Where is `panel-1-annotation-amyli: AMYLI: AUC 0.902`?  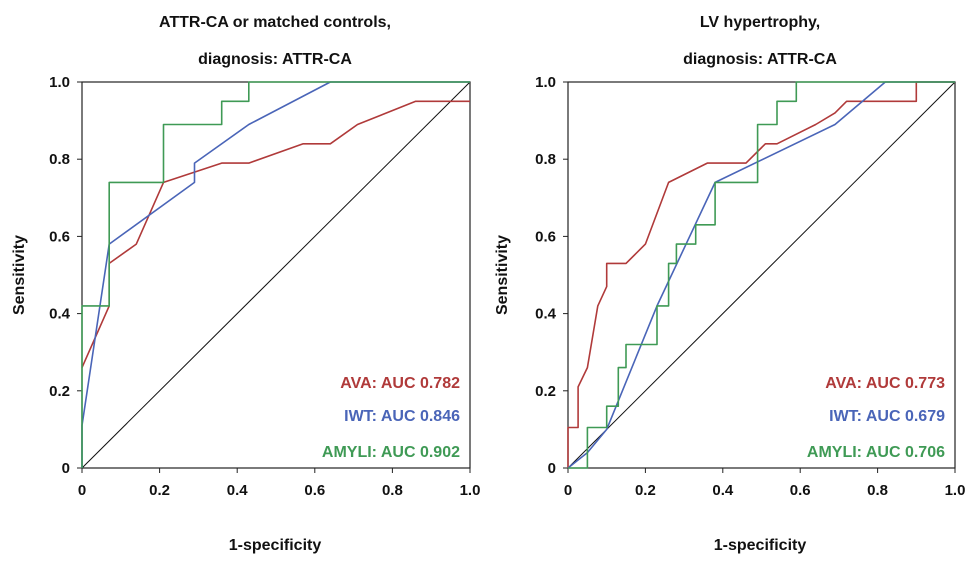
panel-1-annotation-amyli: AMYLI: AUC 0.902 is located at coordinates (391, 452).